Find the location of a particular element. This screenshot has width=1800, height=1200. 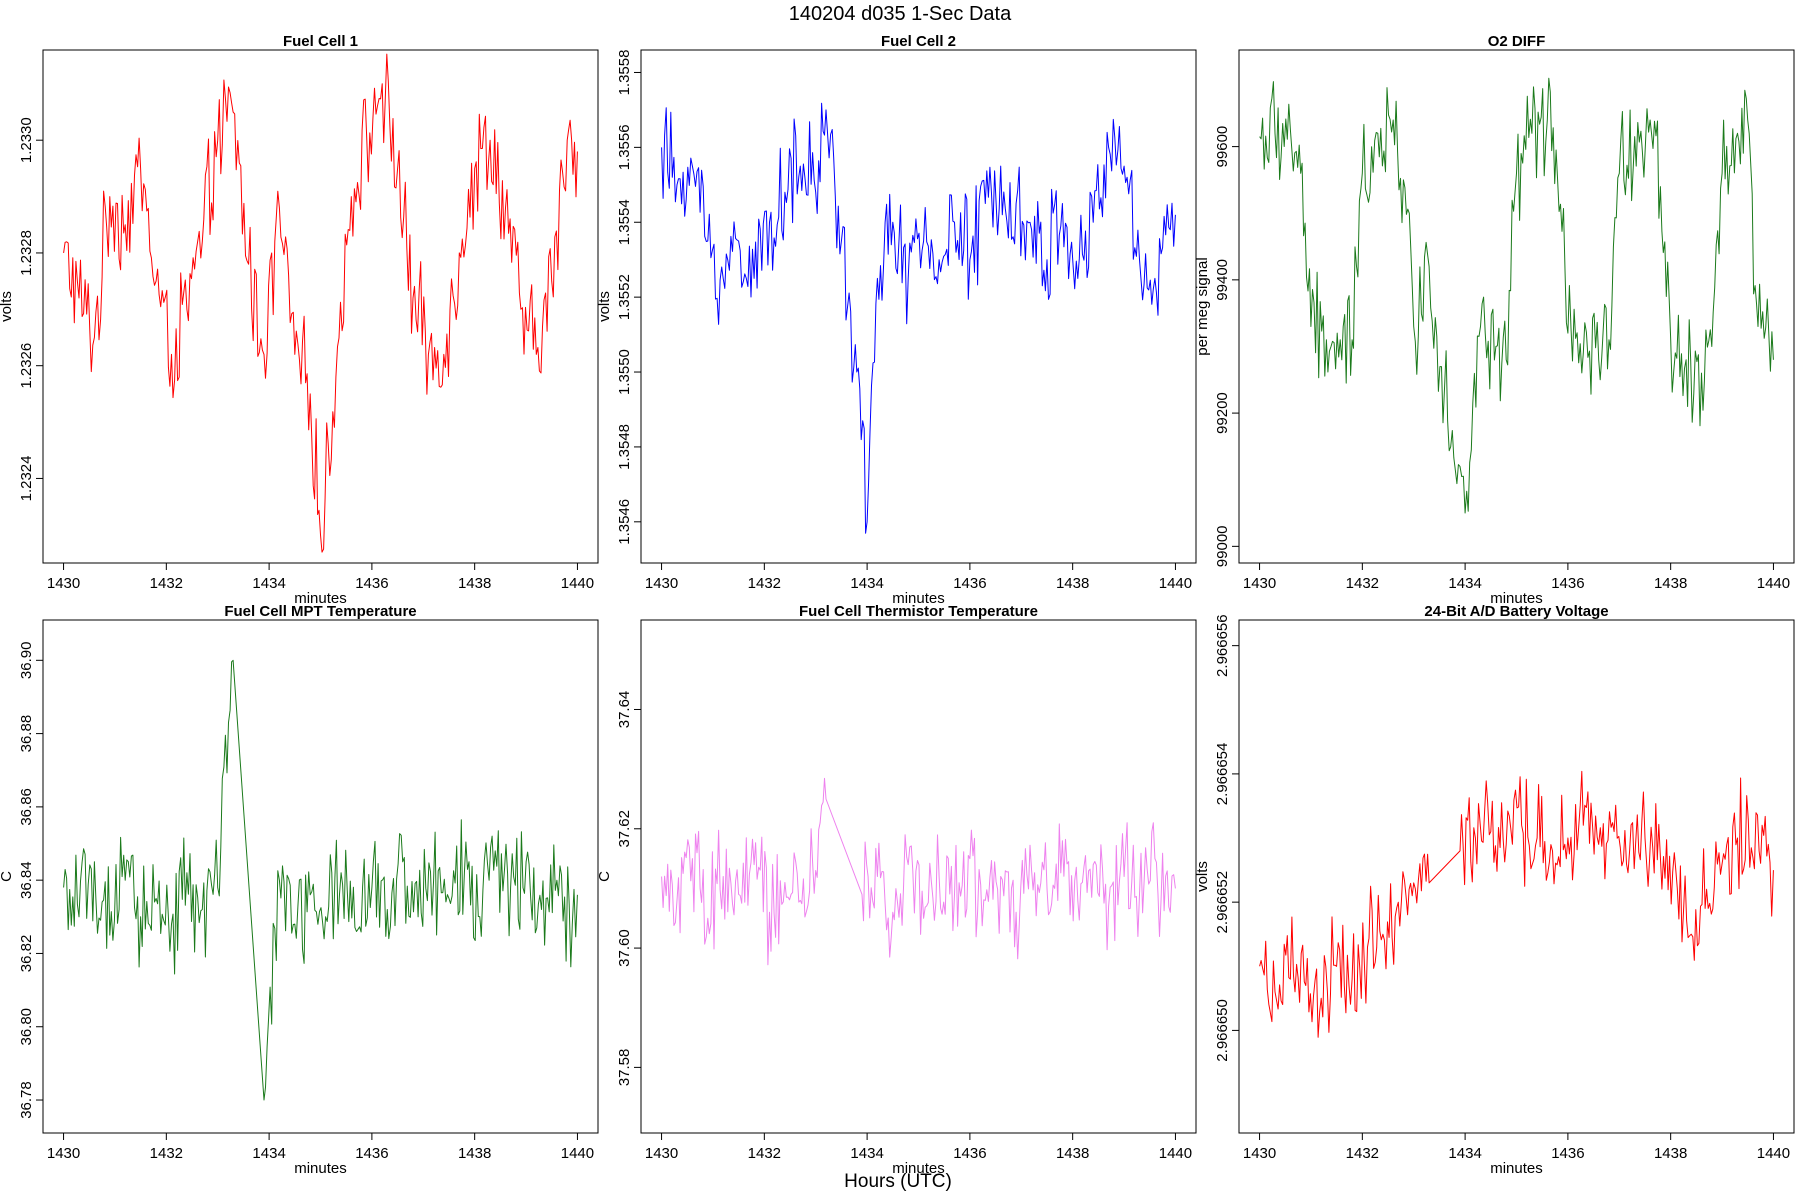

panel-title: O2 DIFF is located at coordinates (1517, 41).